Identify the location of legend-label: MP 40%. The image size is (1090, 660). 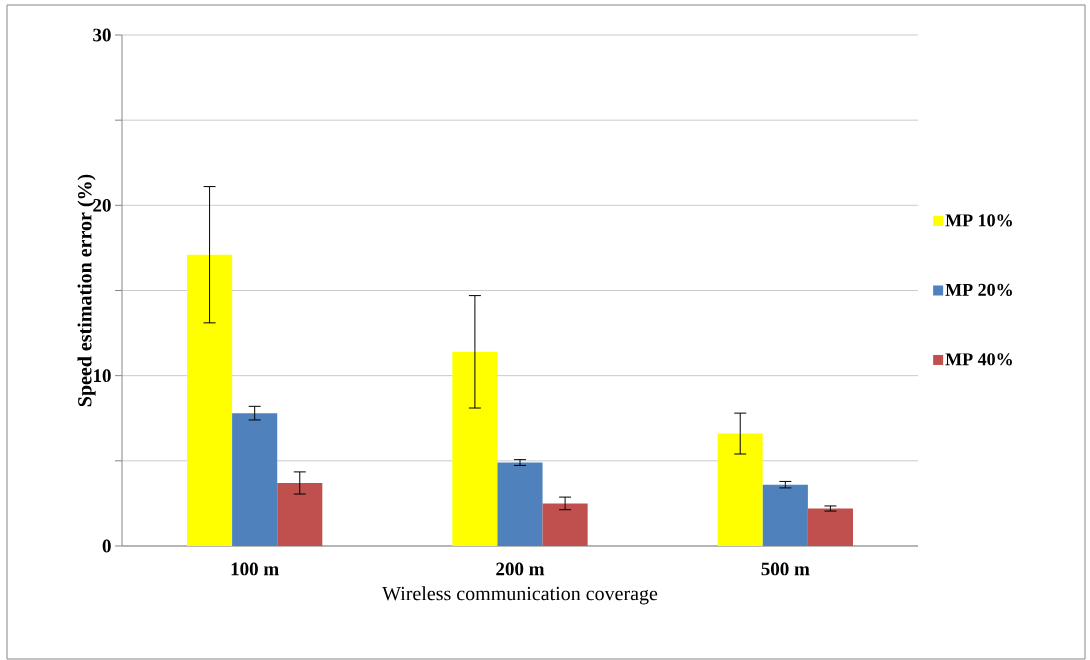
(978, 359).